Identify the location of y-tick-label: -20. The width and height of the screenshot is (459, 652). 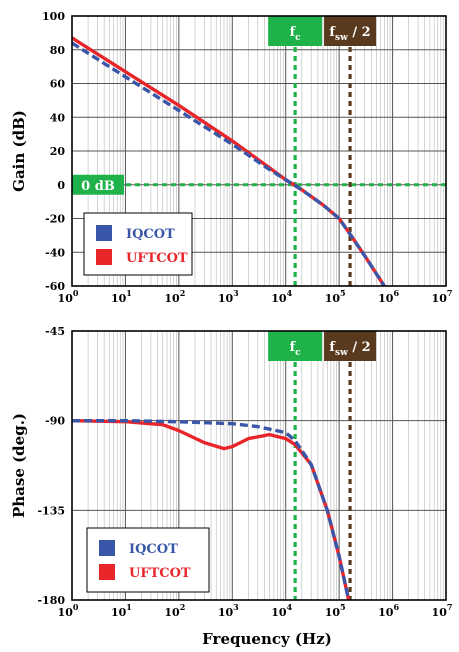
(55, 219).